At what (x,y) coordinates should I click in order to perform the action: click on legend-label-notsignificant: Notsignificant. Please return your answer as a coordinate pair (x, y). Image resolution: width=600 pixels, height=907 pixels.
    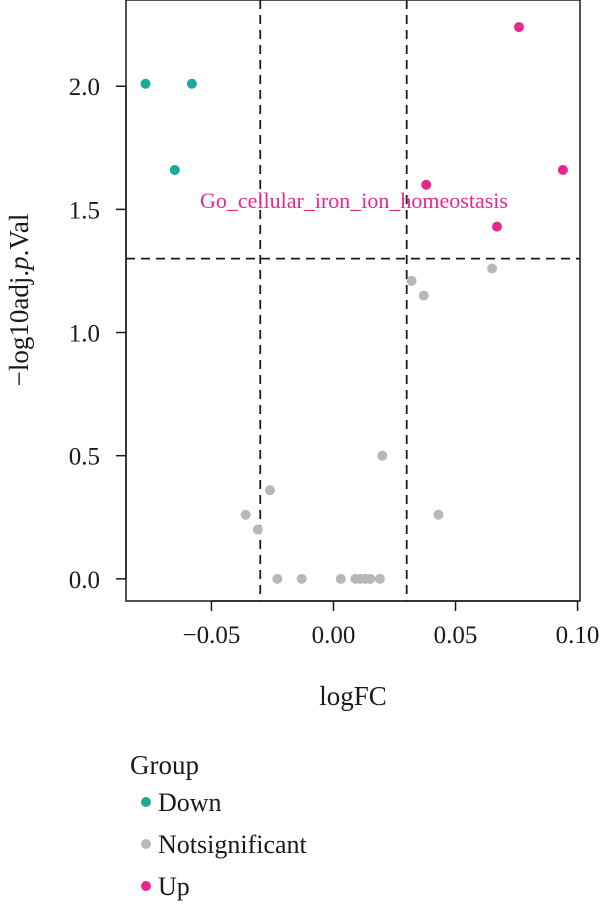
    Looking at the image, I should click on (233, 844).